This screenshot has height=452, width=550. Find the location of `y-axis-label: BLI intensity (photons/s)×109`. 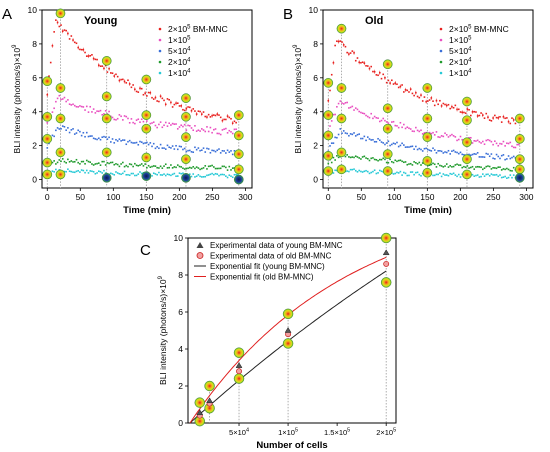

y-axis-label: BLI intensity (photons/s)×109 is located at coordinates (17, 99).